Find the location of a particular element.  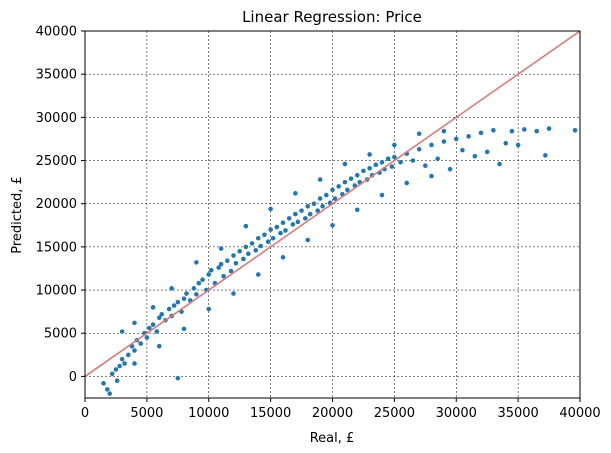

x-axis-ticks: 0 5000 10000 15000 20000 25000 30000 35000 40000 is located at coordinates (341, 409).